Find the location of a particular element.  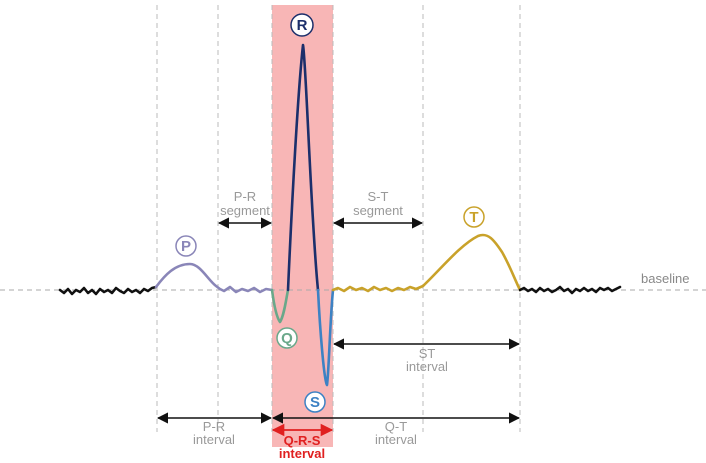

qrs-interval-label-line2: interval is located at coordinates (302, 453).